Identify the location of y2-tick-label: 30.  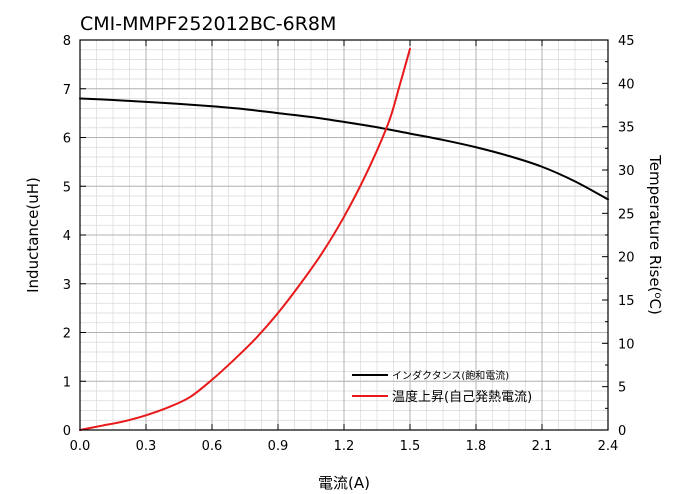
(626, 171).